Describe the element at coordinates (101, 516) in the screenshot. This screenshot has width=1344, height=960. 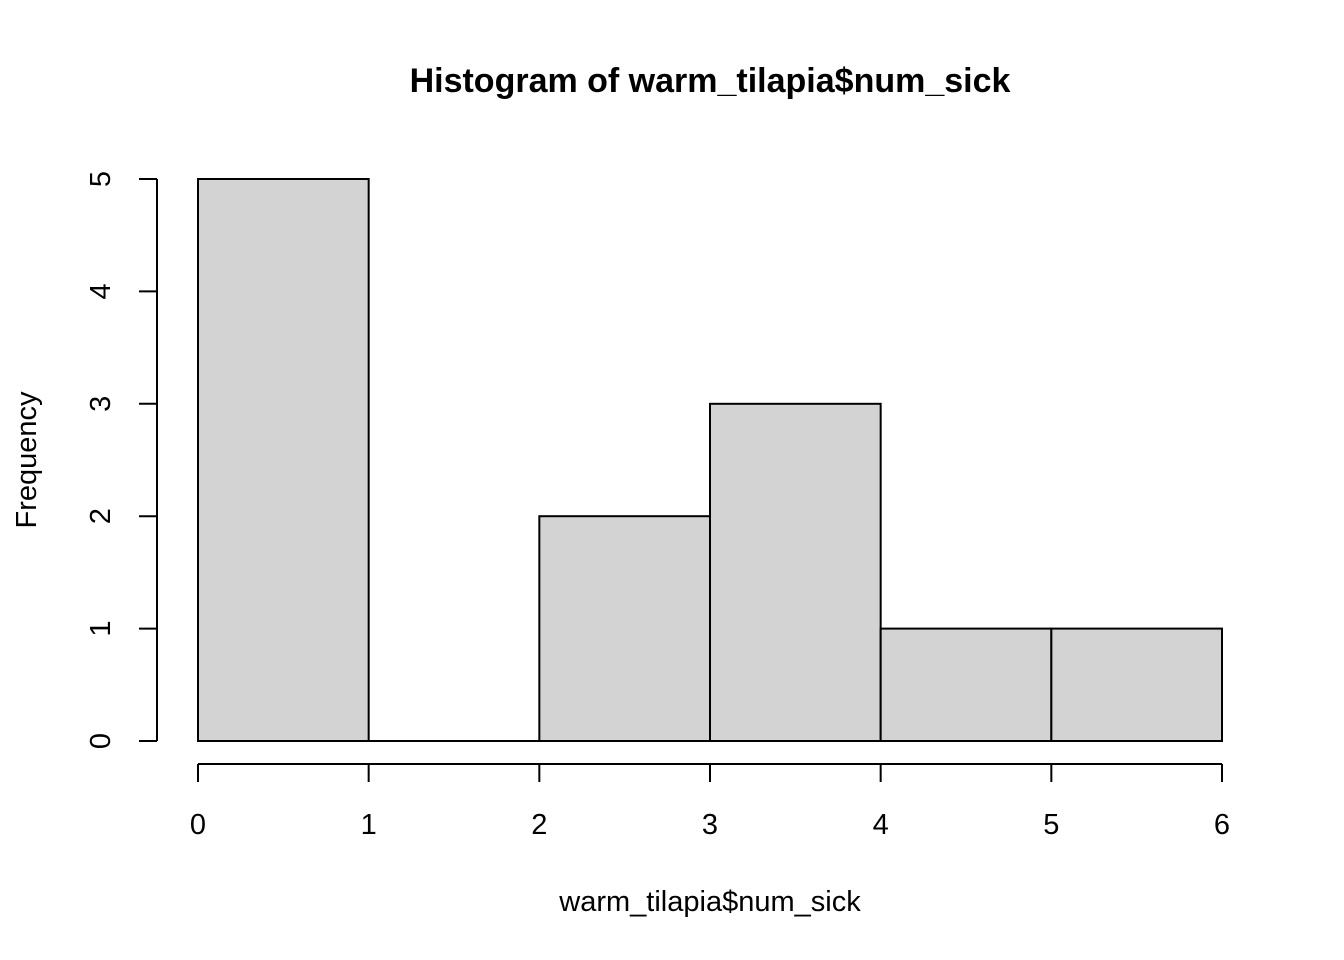
I see `y-tick-label-2: 2` at that location.